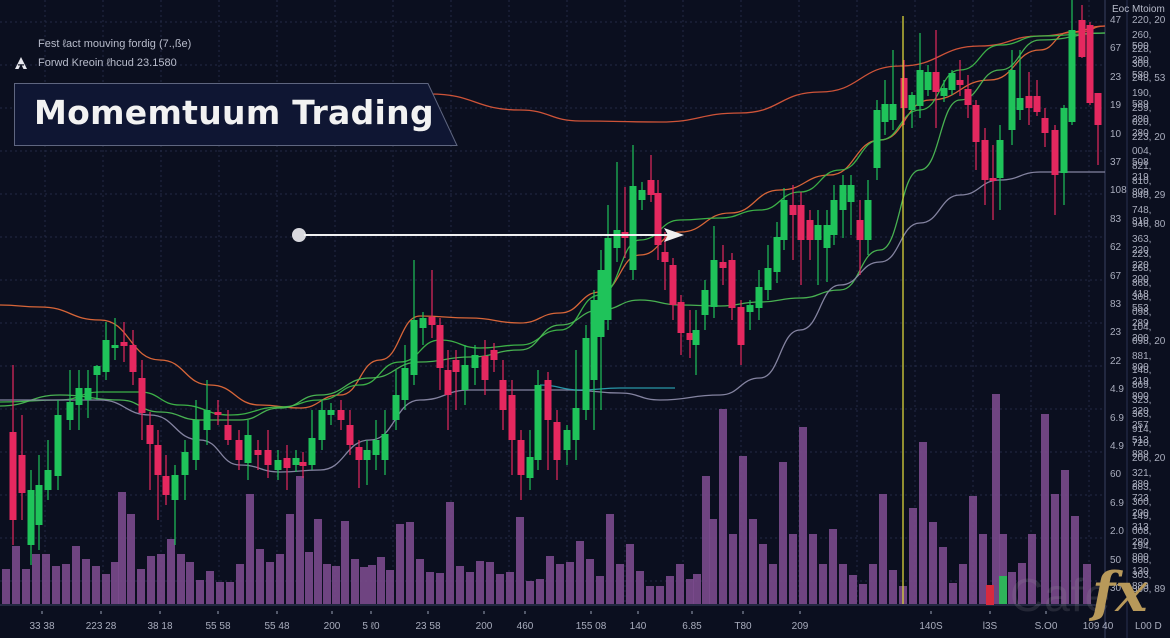  I want to click on price-axis-label: 62, so click(1116, 248).